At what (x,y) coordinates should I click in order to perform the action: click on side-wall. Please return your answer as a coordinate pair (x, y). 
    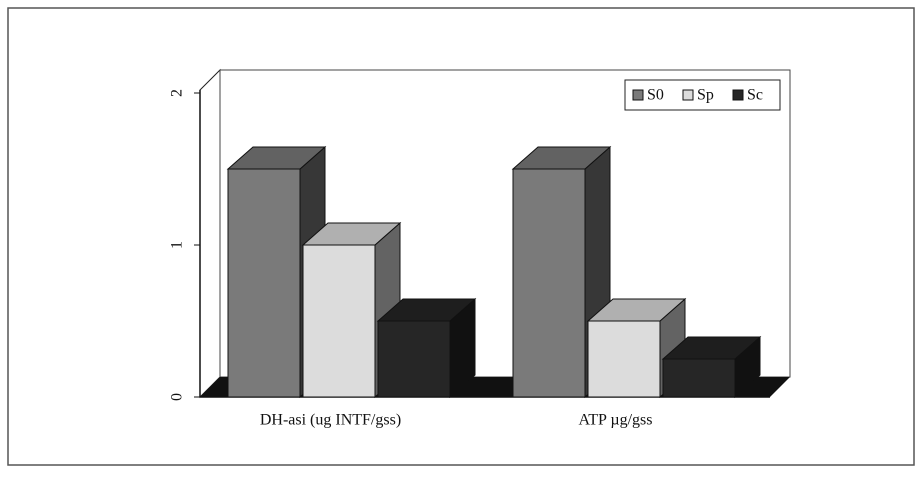
    Looking at the image, I should click on (210, 233).